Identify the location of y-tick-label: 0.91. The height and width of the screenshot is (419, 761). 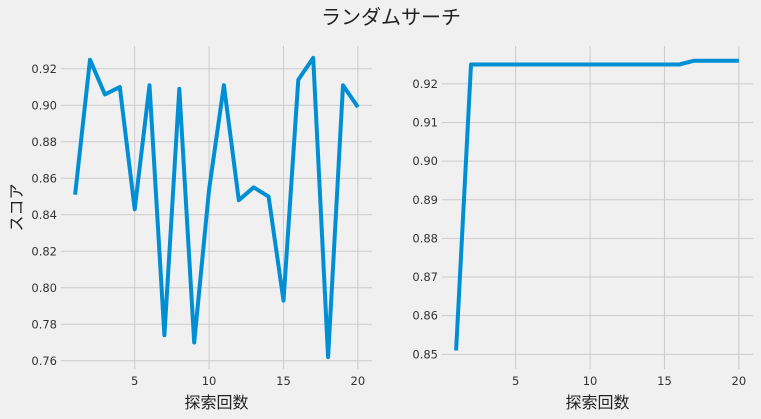
(425, 123).